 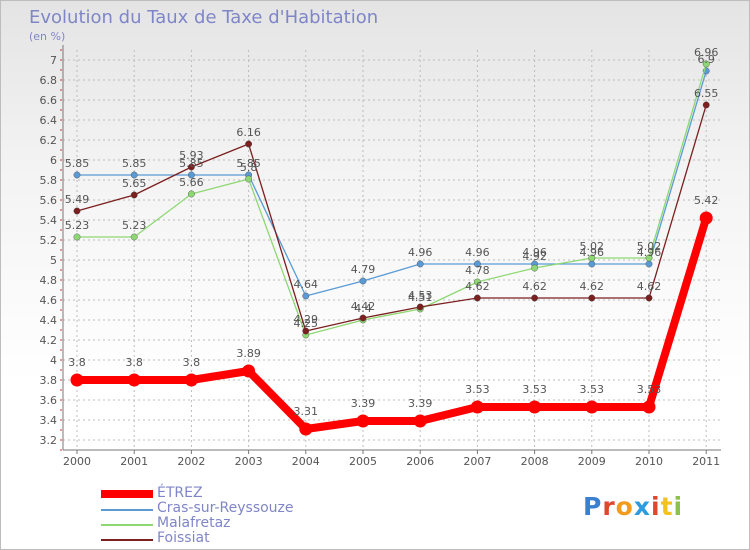 What do you see at coordinates (134, 183) in the screenshot?
I see `data-label-foissiat: 5.65` at bounding box center [134, 183].